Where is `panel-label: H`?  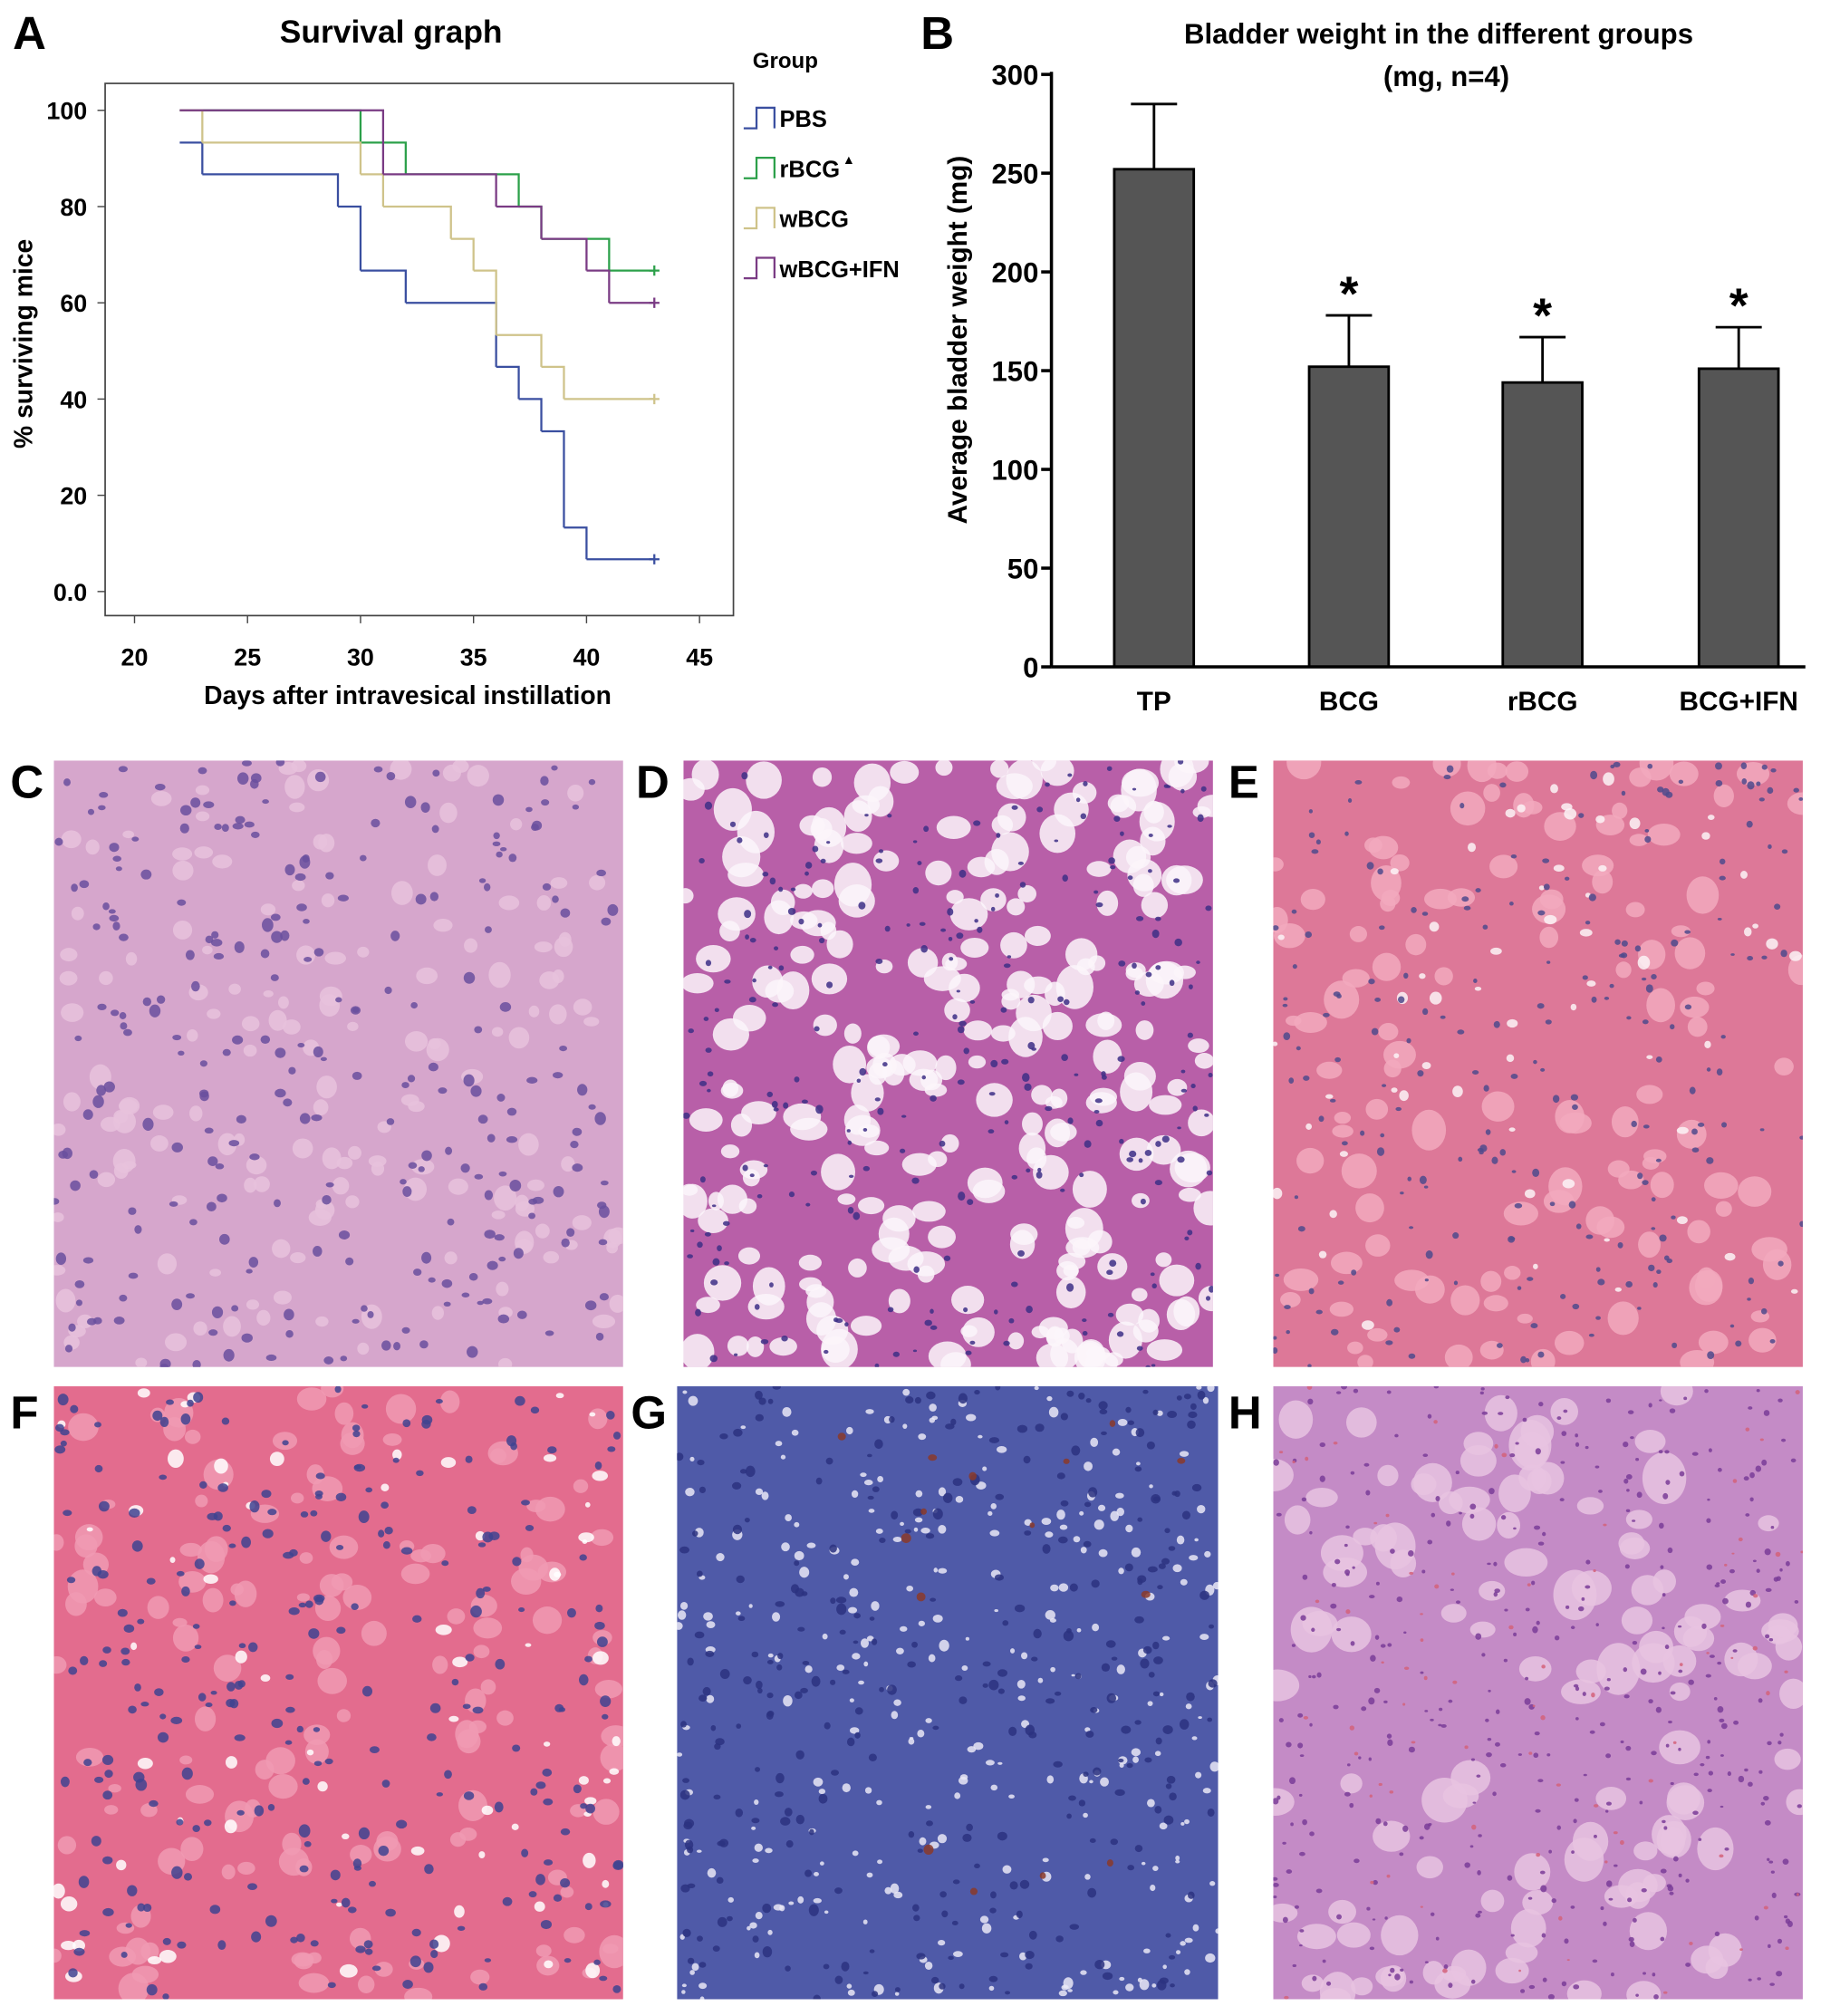
panel-label: H is located at coordinates (1245, 1413).